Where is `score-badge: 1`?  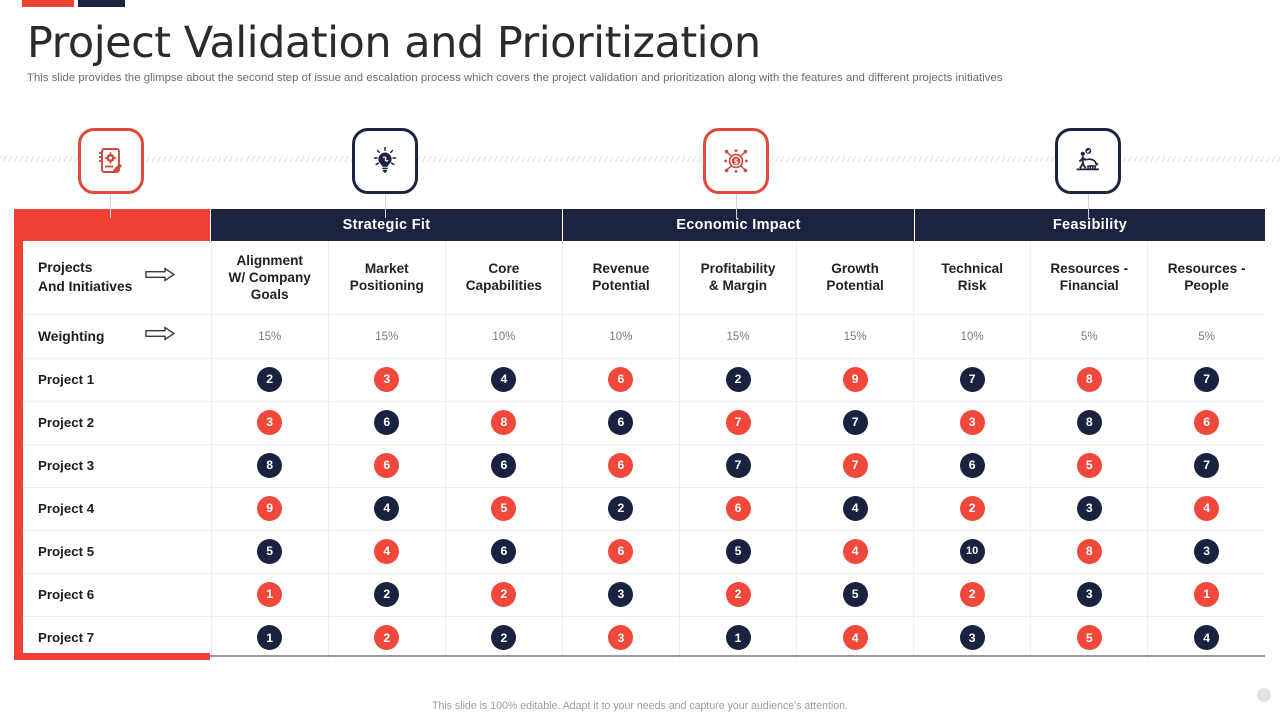 score-badge: 1 is located at coordinates (270, 594).